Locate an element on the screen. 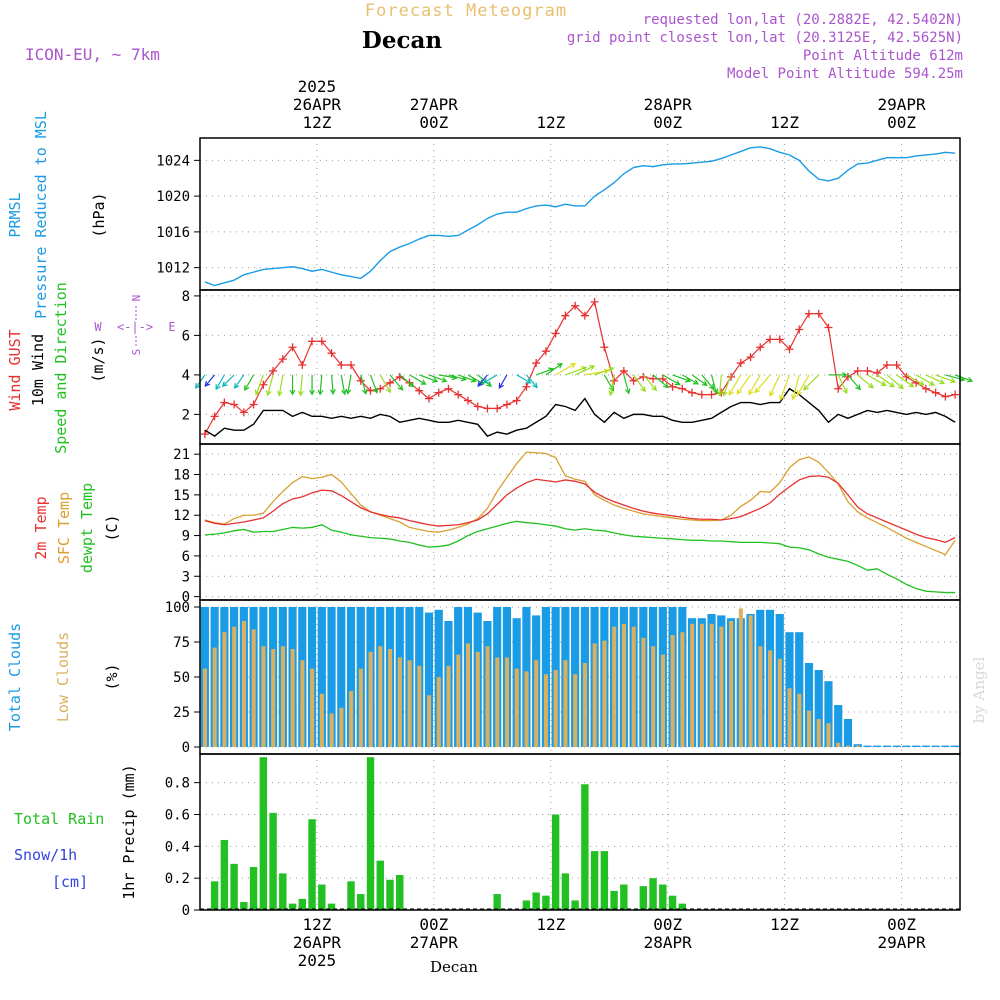  footer-location: Decan is located at coordinates (454, 967).